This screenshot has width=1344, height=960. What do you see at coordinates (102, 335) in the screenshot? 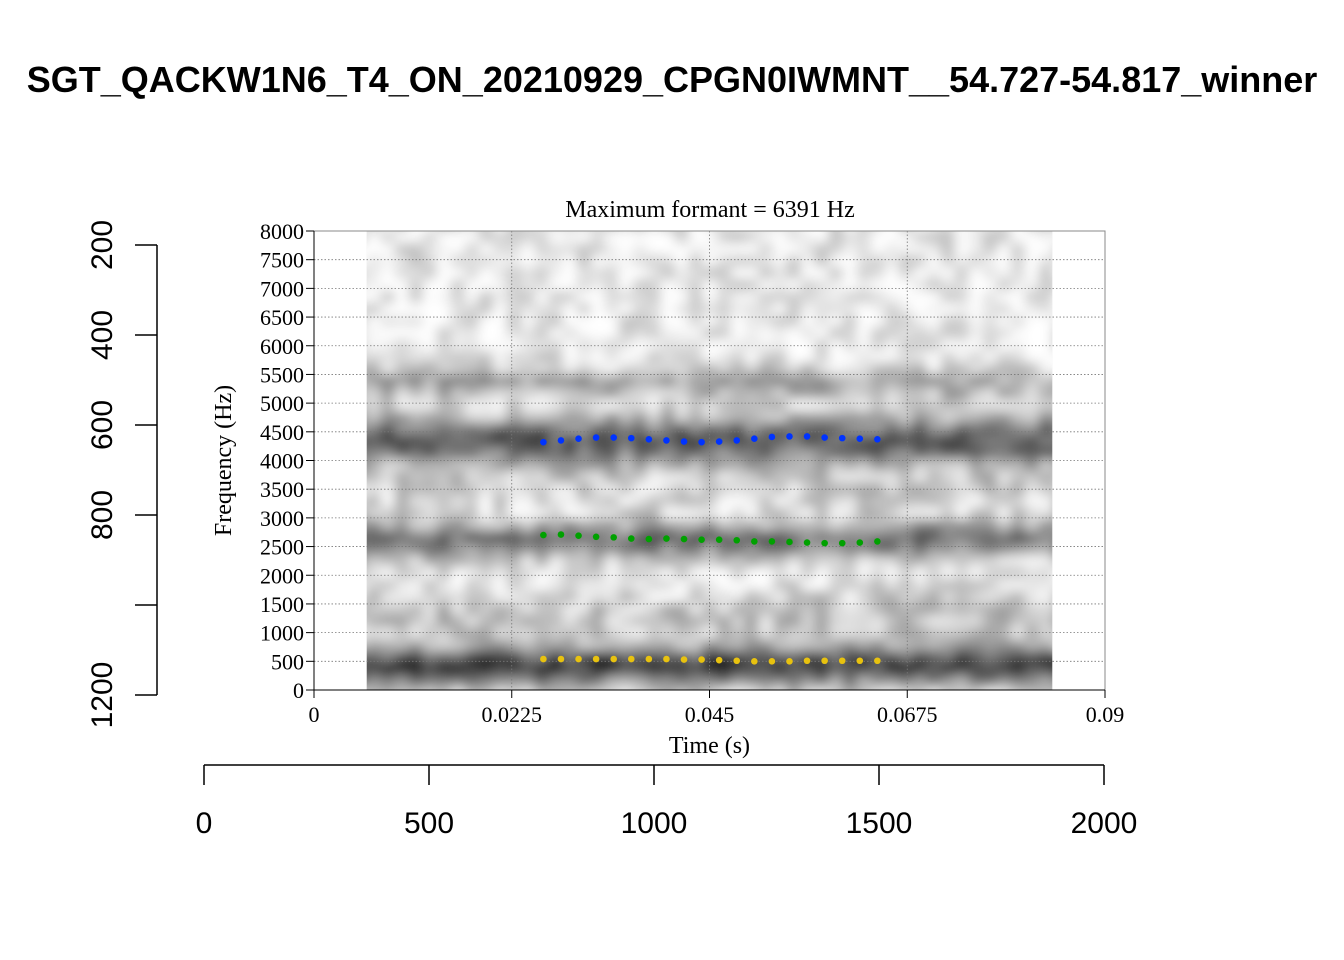
I see `outer-y-tick-label: 400` at bounding box center [102, 335].